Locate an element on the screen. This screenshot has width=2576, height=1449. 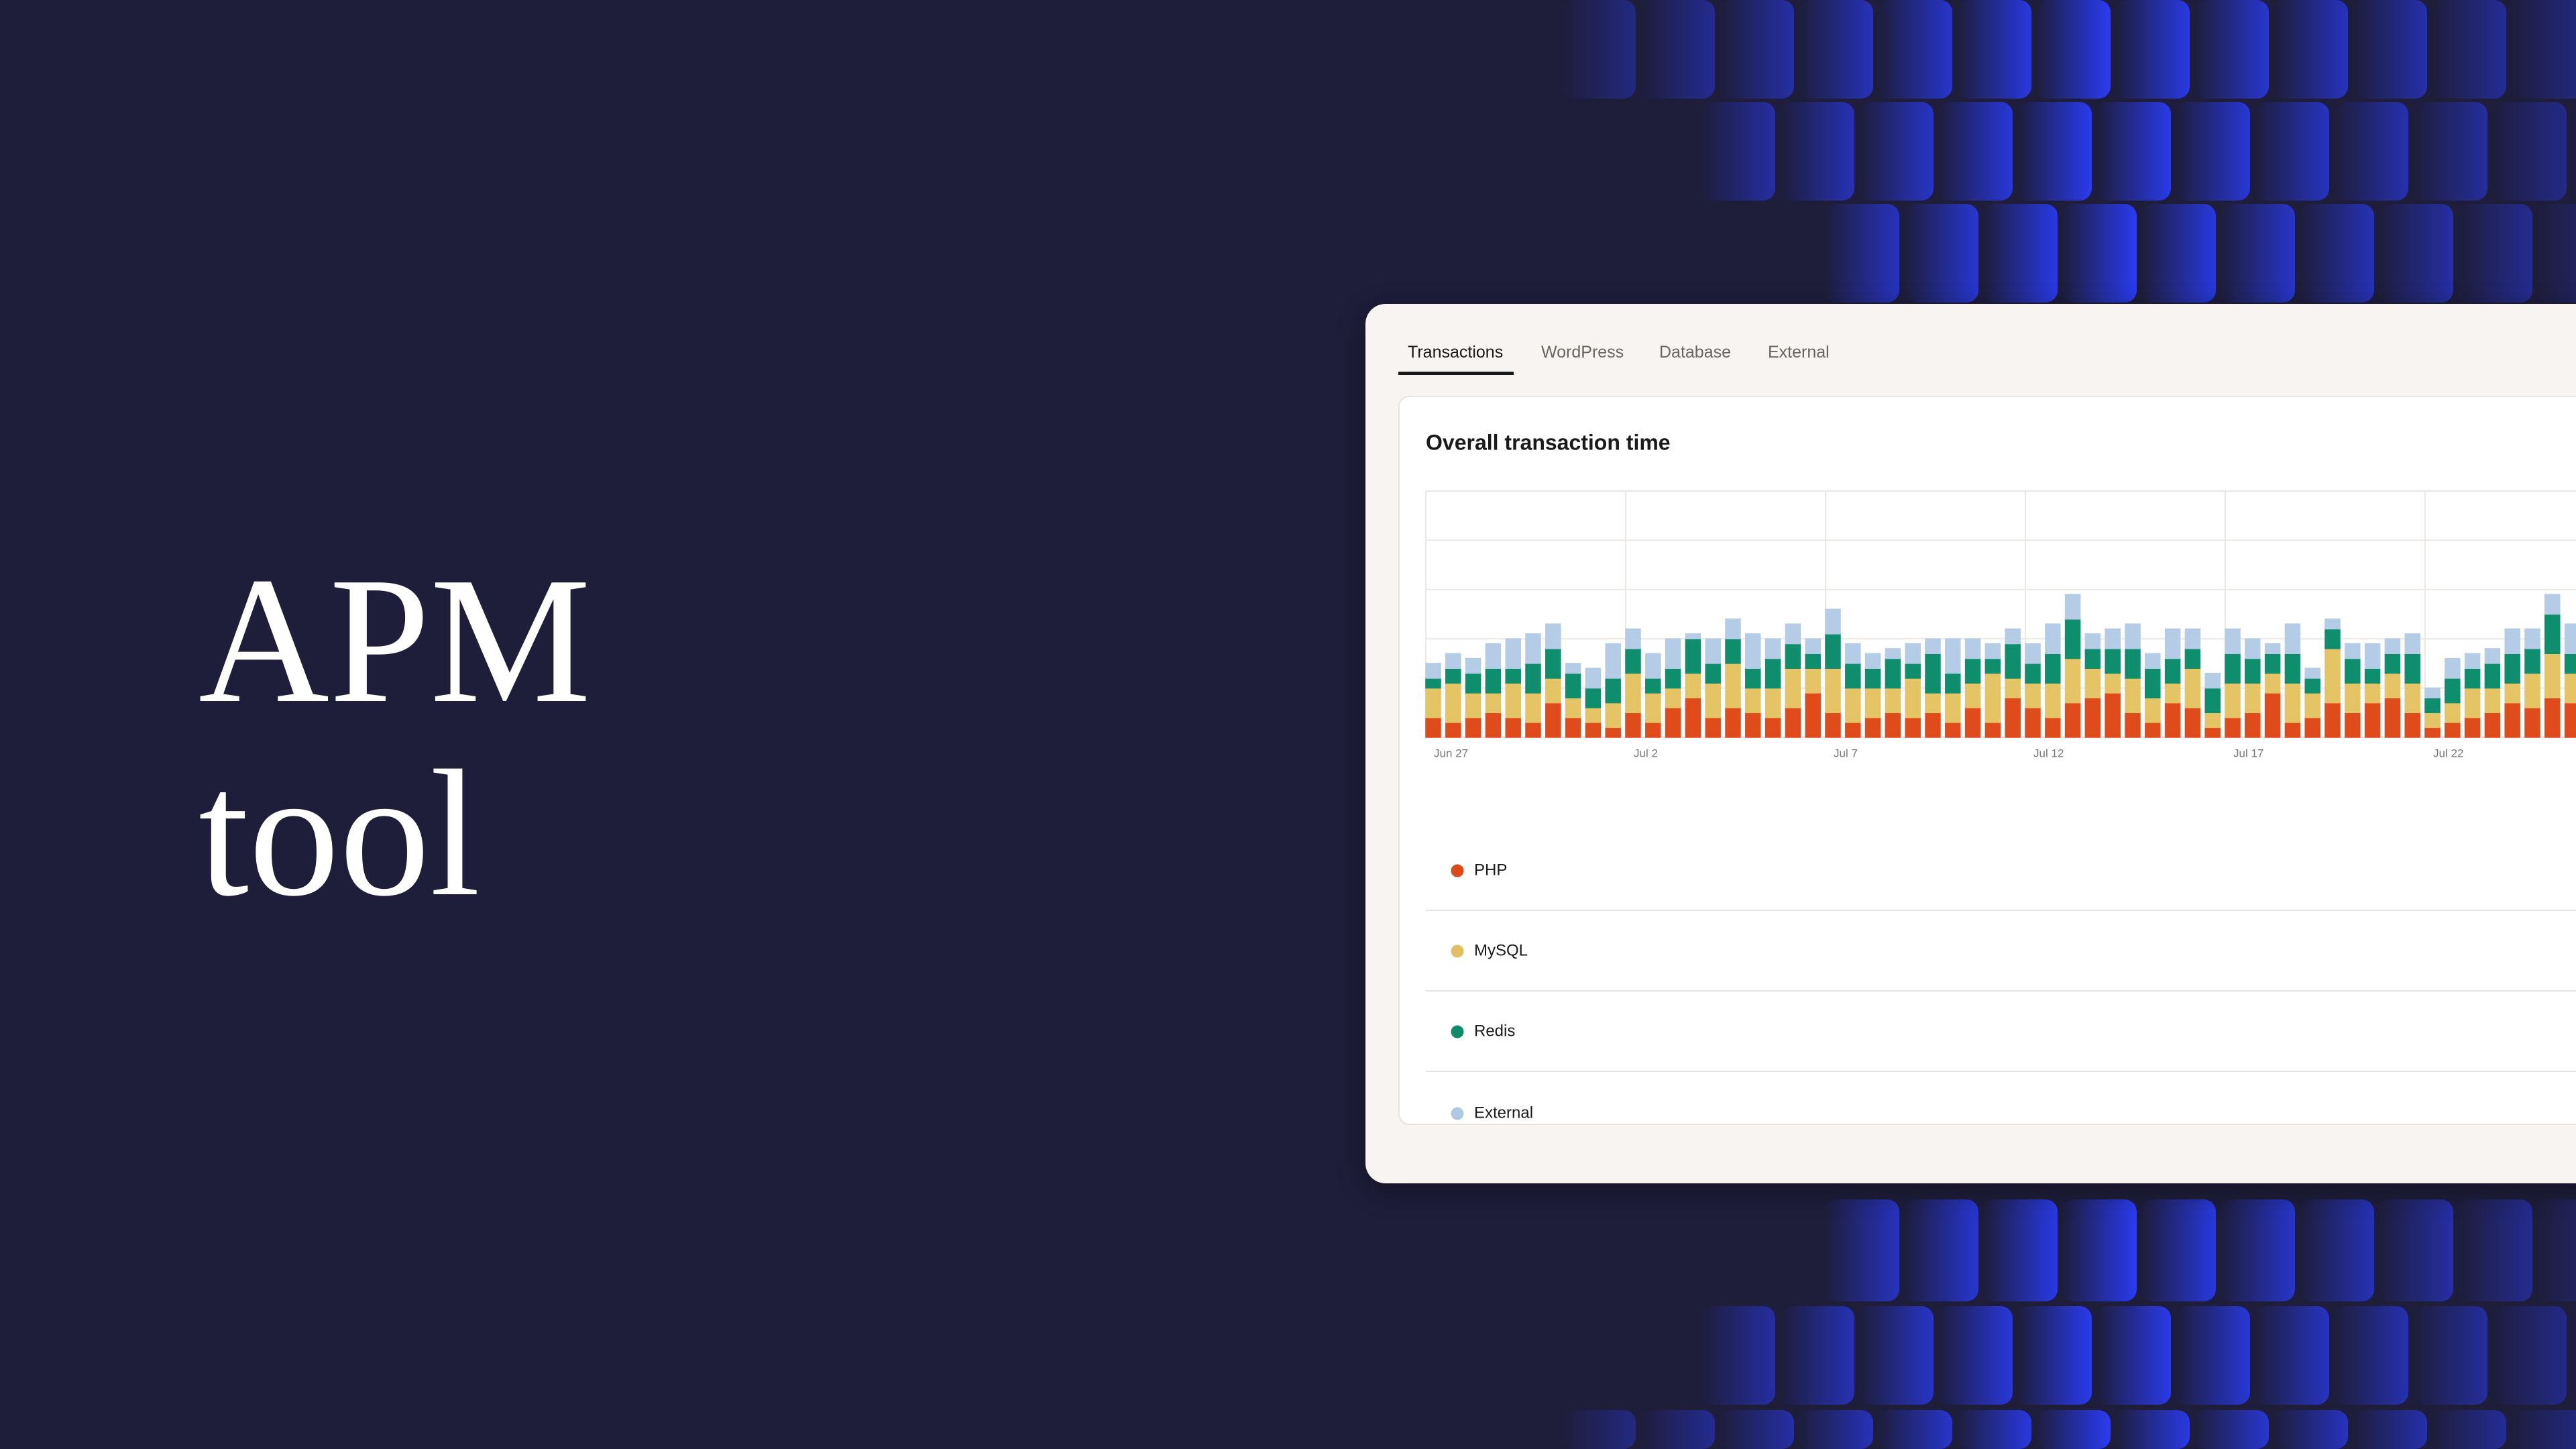
tab: Database is located at coordinates (1695, 352).